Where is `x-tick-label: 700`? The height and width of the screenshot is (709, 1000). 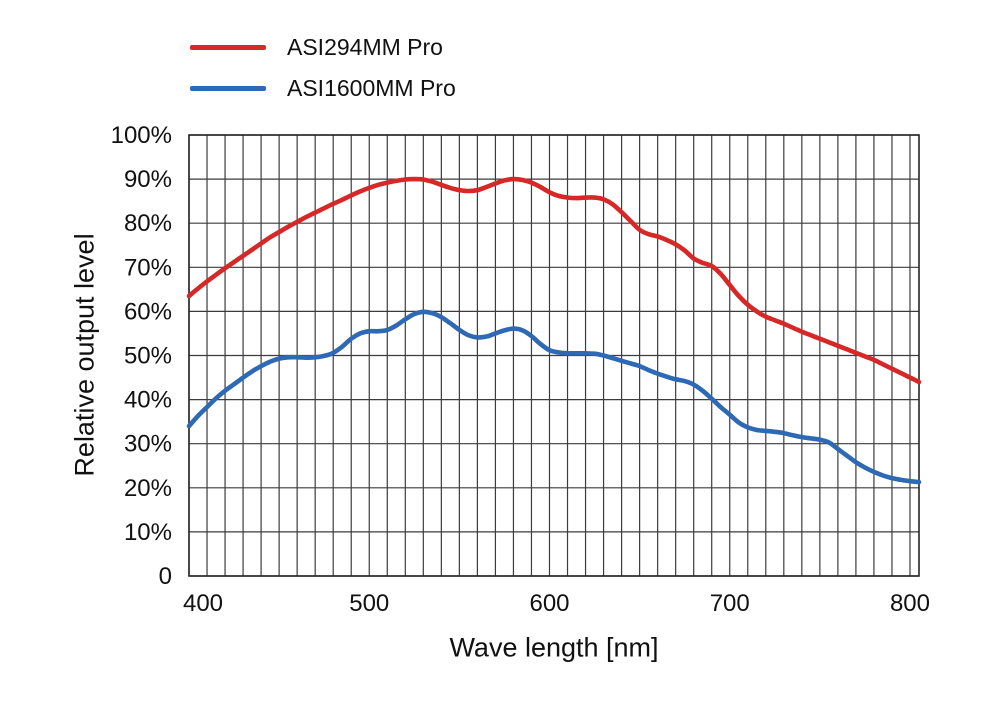 x-tick-label: 700 is located at coordinates (730, 603).